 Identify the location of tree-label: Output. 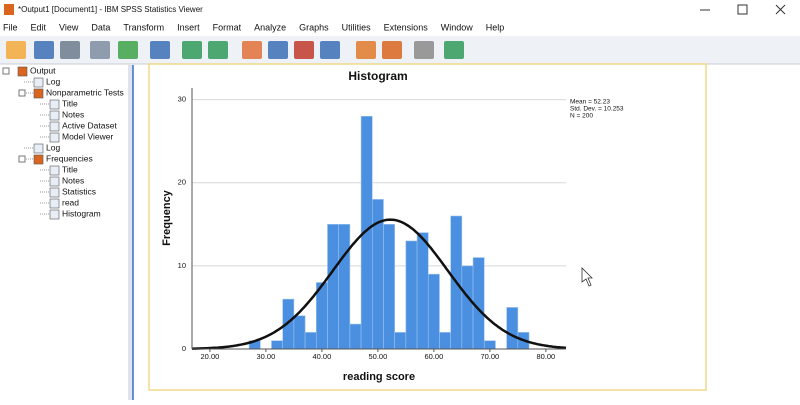
(43, 70).